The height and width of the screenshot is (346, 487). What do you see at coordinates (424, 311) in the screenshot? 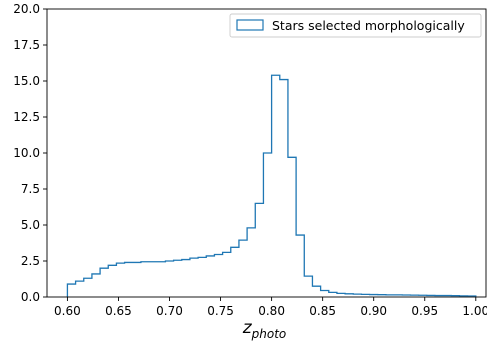
I see `x-tick-label: 0.95` at bounding box center [424, 311].